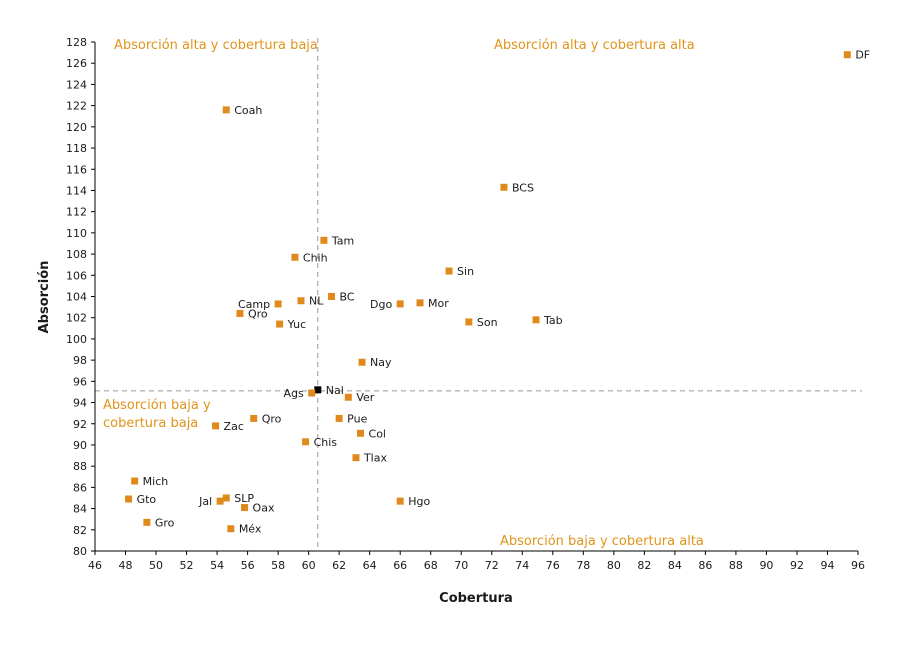 The width and height of the screenshot is (911, 647). What do you see at coordinates (381, 362) in the screenshot?
I see `data-point-label: Nay` at bounding box center [381, 362].